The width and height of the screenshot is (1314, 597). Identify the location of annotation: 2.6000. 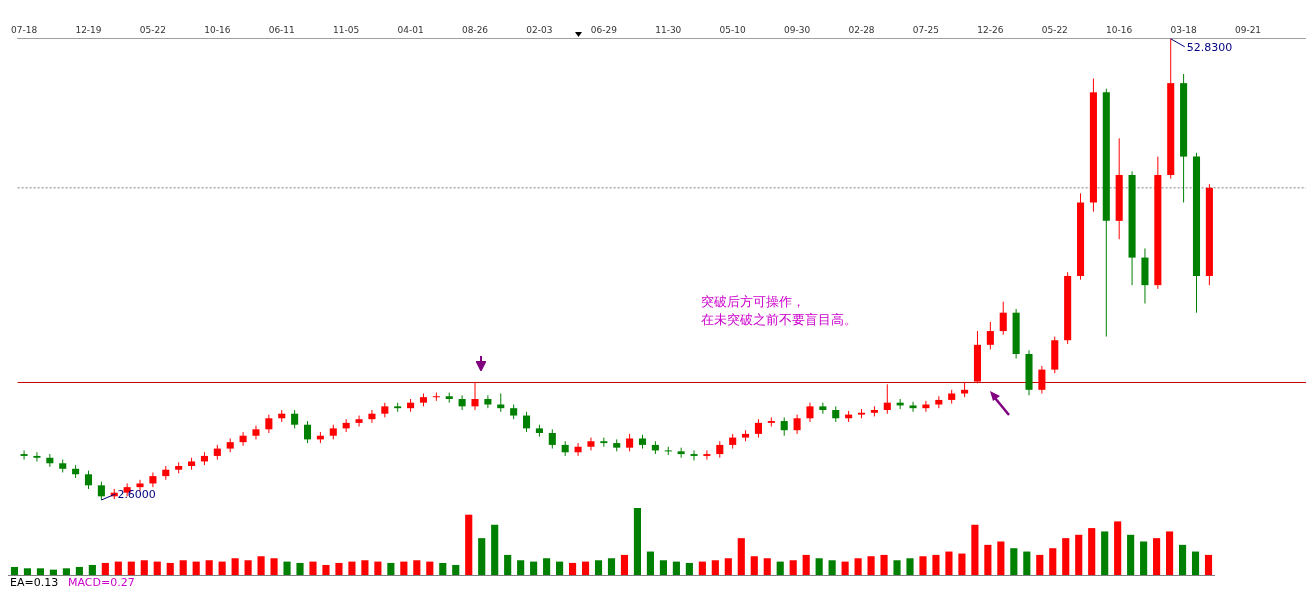
(136, 494).